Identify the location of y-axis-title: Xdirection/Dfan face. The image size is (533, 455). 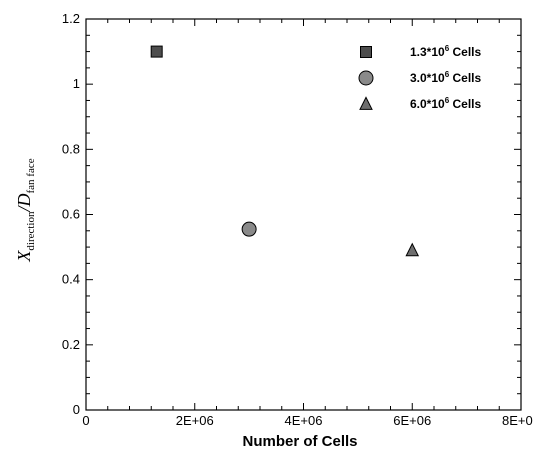
(25, 210).